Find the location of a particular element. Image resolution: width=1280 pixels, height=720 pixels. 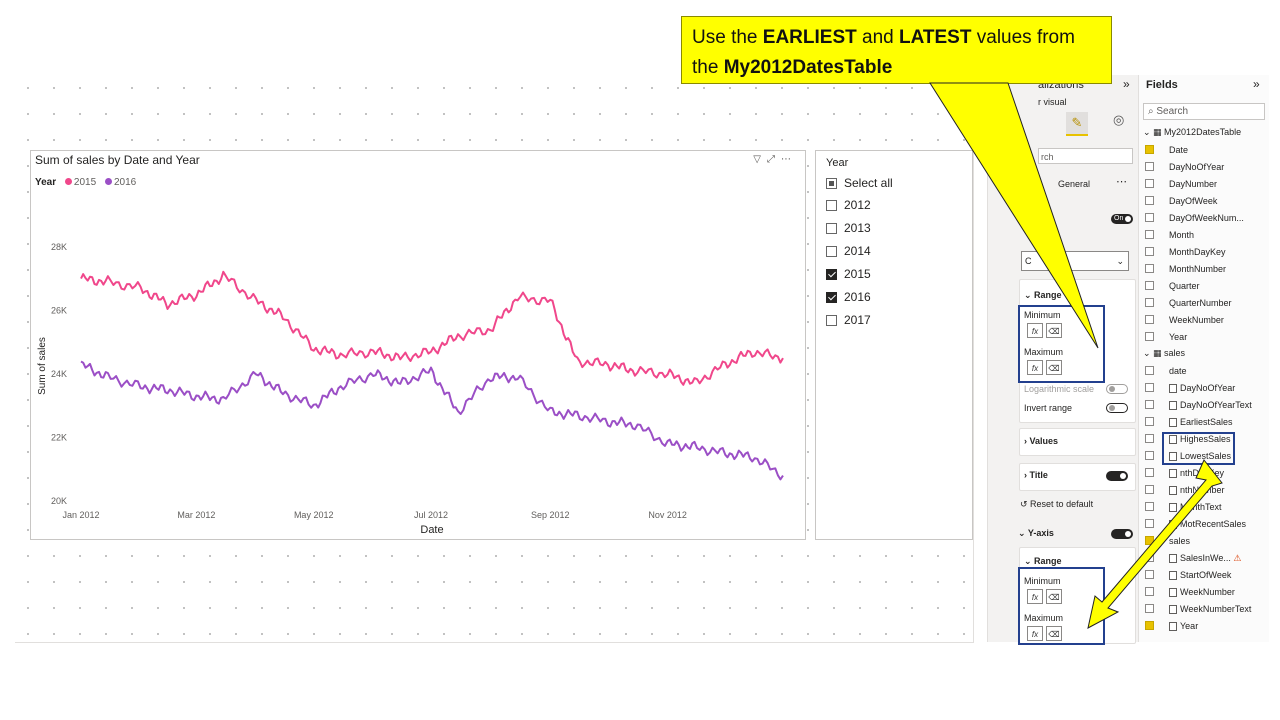

fields-search-input: ⌕ Search is located at coordinates (1204, 111).